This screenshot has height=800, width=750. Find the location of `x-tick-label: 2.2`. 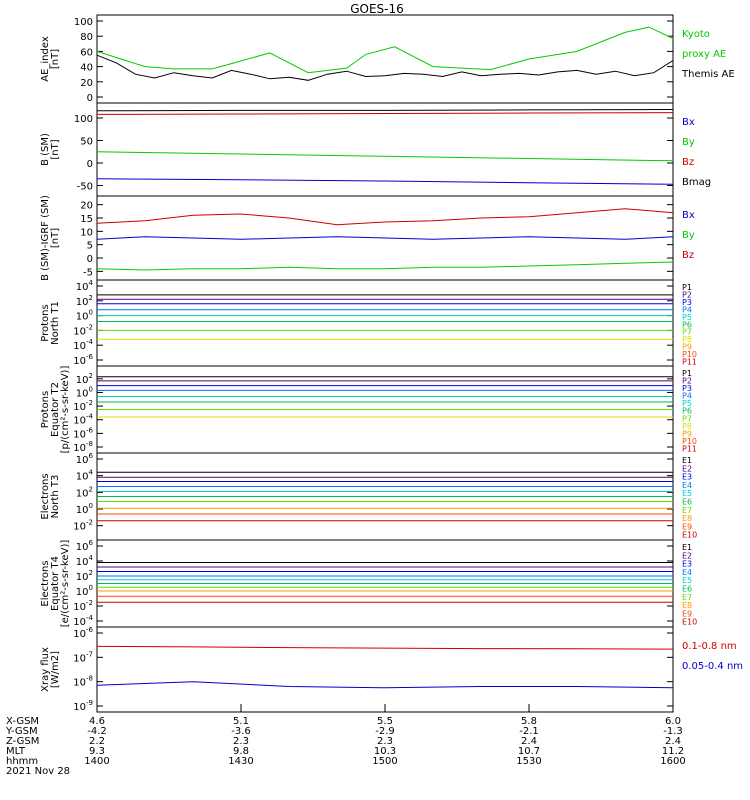

x-tick-label: 2.2 is located at coordinates (97, 741).